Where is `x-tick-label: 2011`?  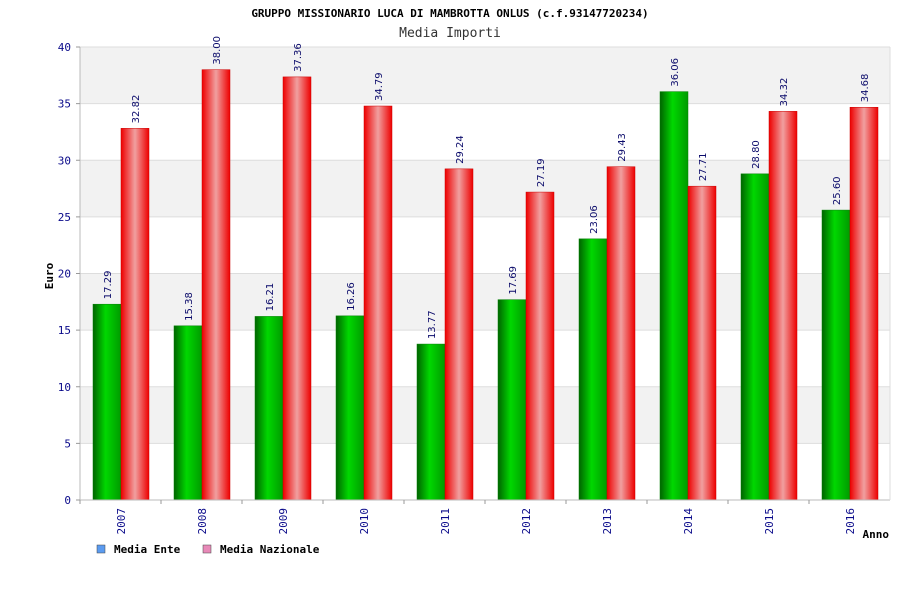 x-tick-label: 2011 is located at coordinates (445, 521).